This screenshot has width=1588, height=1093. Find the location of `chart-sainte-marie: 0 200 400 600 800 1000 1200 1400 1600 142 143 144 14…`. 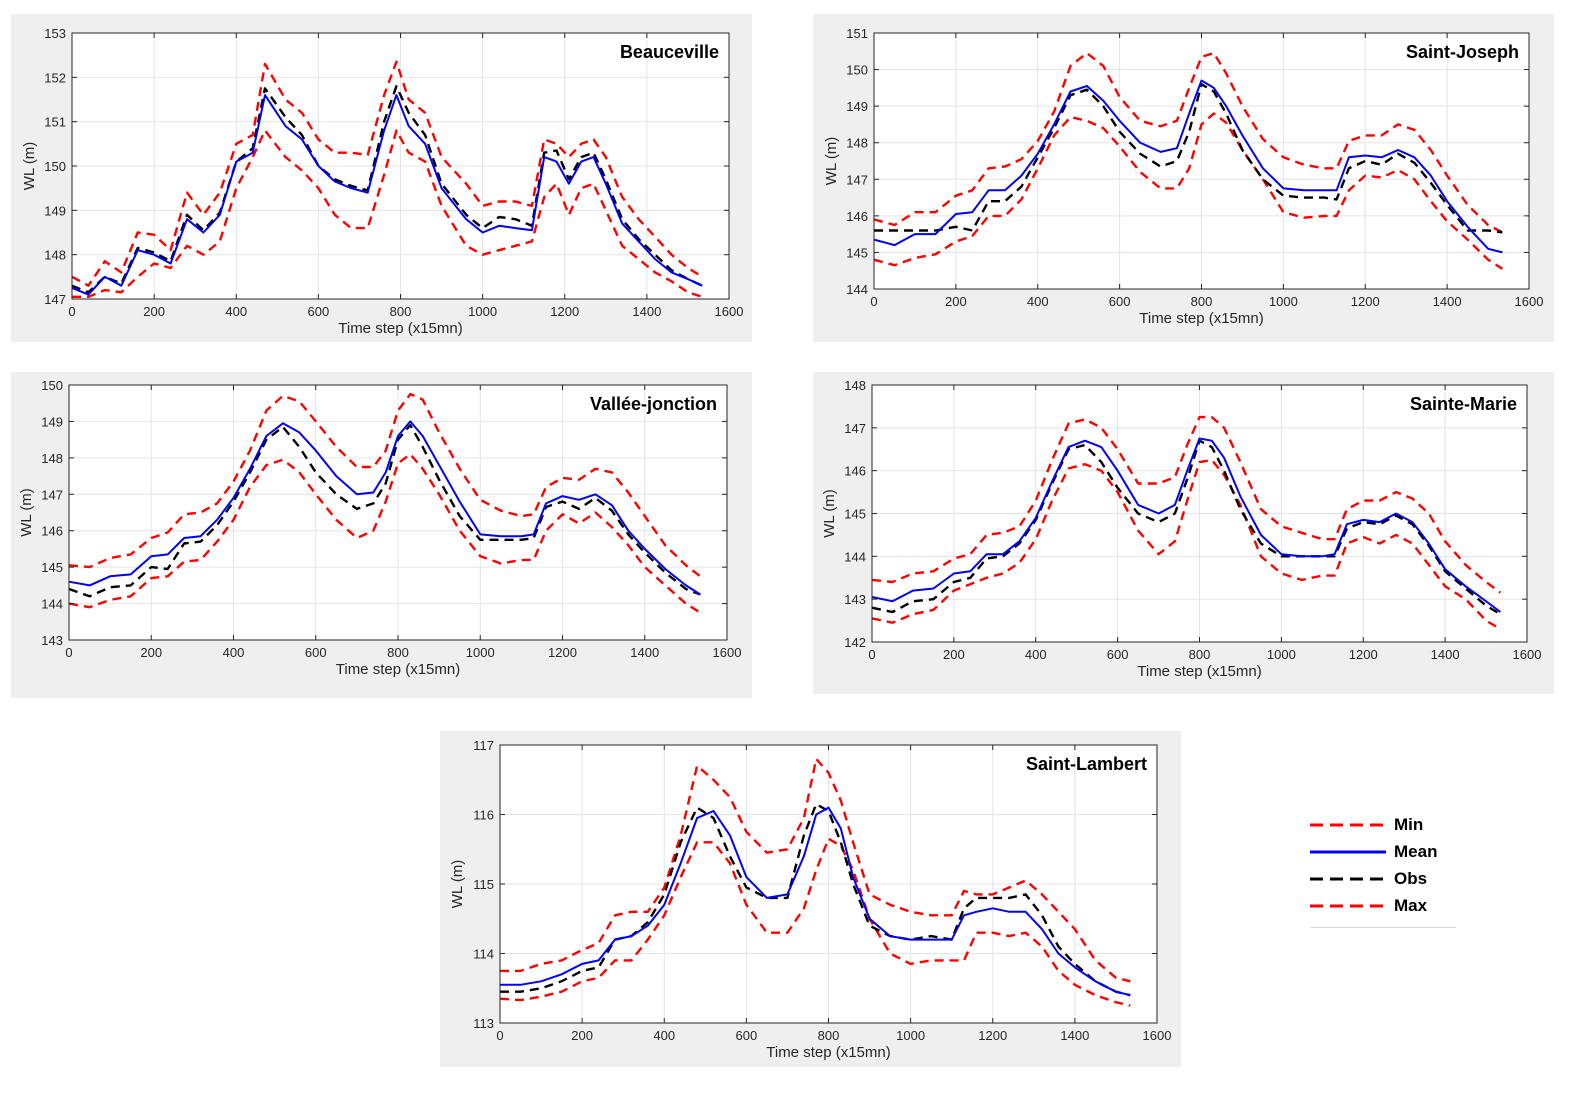

chart-sainte-marie: 0 200 400 600 800 1000 1200 1400 1600 142 143 144 14… is located at coordinates (1181, 529).